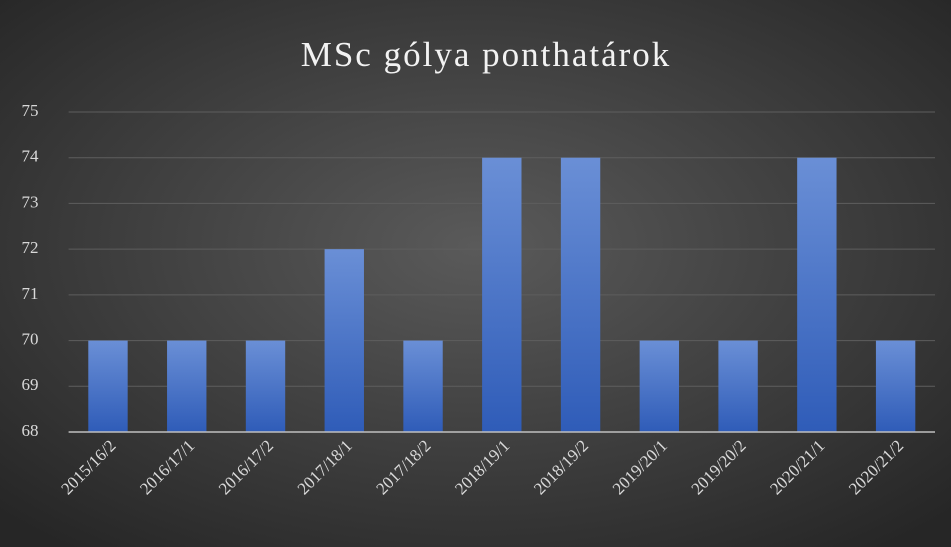 Image resolution: width=951 pixels, height=547 pixels. Describe the element at coordinates (30, 110) in the screenshot. I see `y-tick-label: 75` at that location.